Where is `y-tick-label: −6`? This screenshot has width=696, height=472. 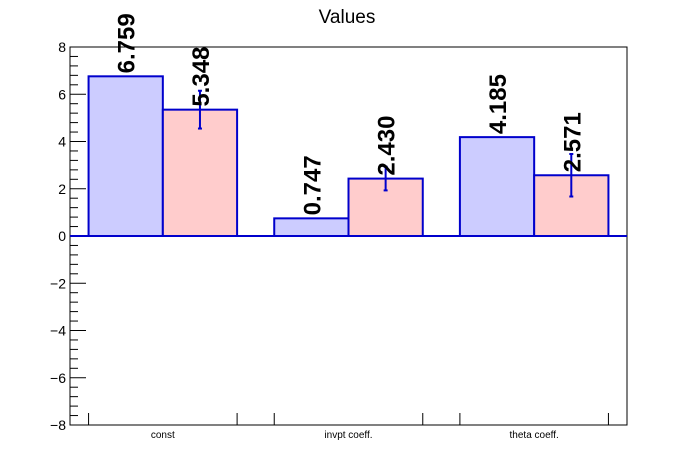
y-tick-label: −6 is located at coordinates (58, 378).